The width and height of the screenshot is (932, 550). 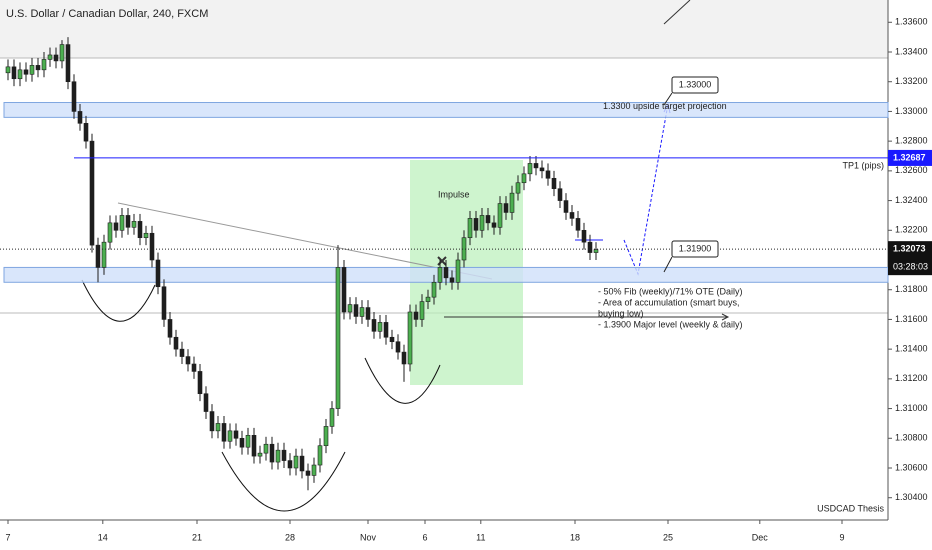 What do you see at coordinates (668, 99) in the screenshot?
I see `callout-pointer` at bounding box center [668, 99].